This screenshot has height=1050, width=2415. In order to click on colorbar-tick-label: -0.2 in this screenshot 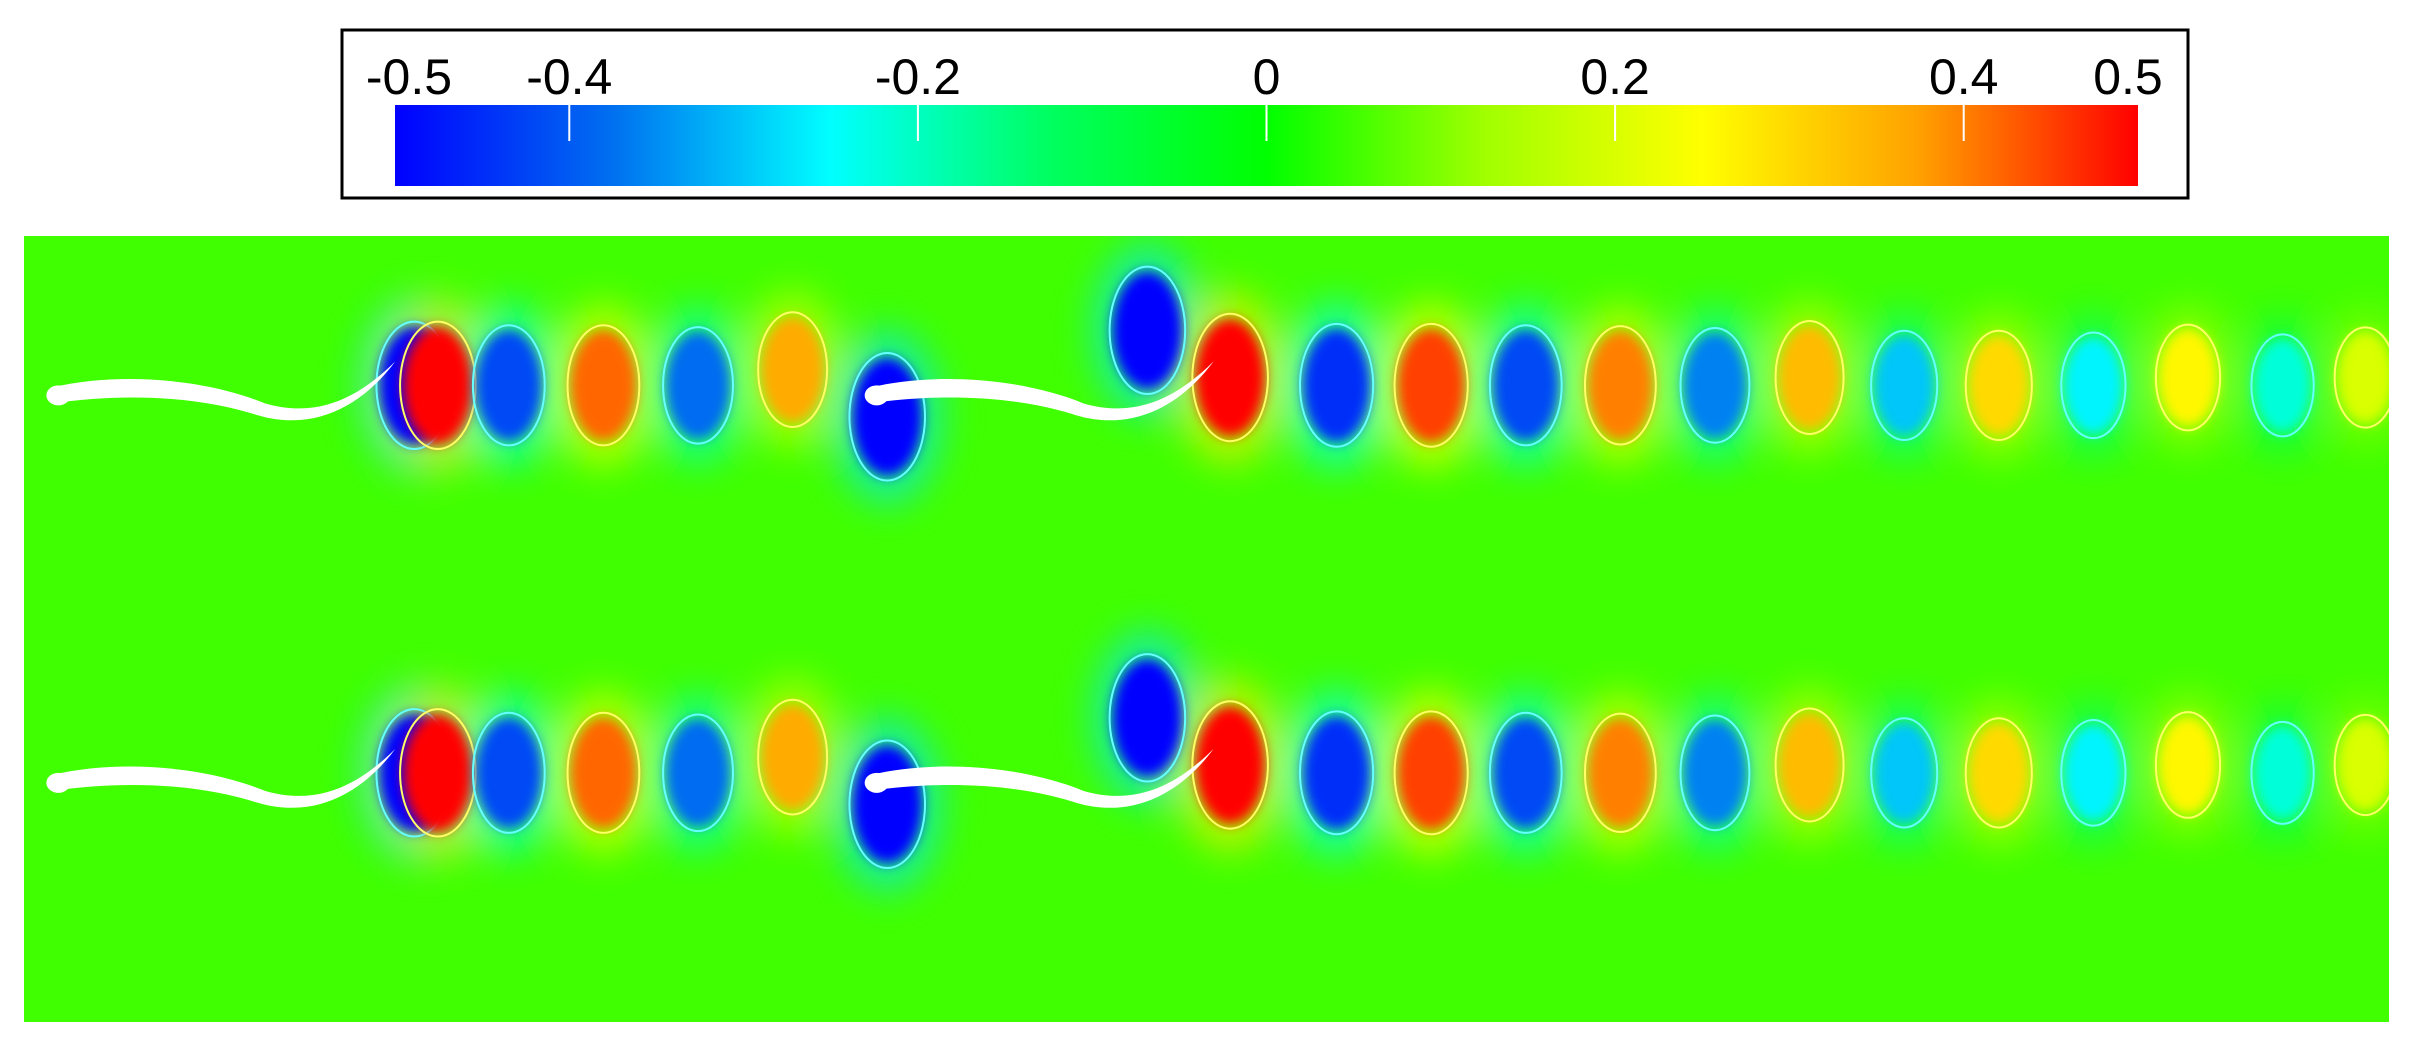, I will do `click(918, 77)`.